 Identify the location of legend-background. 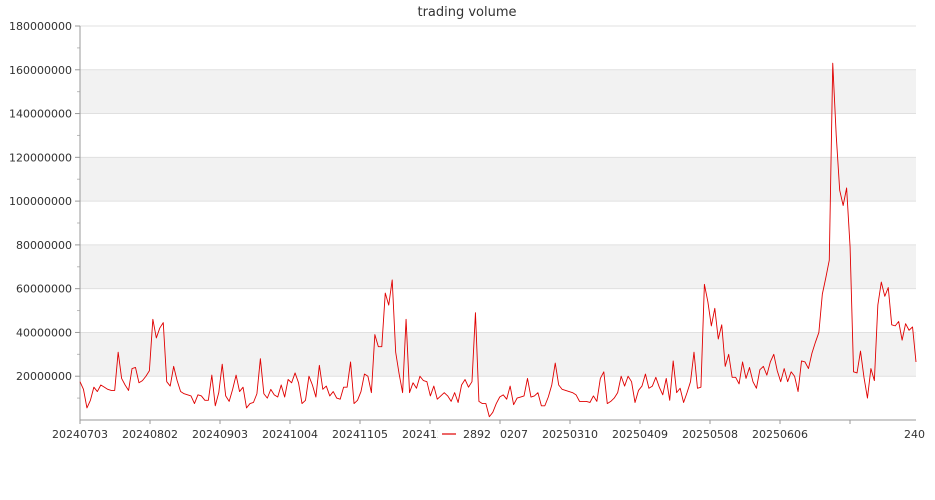
(469, 434).